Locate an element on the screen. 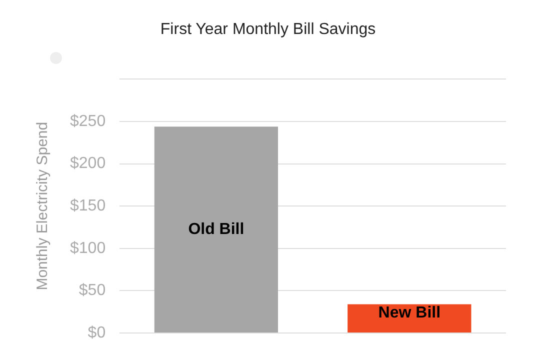 This screenshot has width=542, height=361. x-tick-label: New Bill is located at coordinates (409, 313).